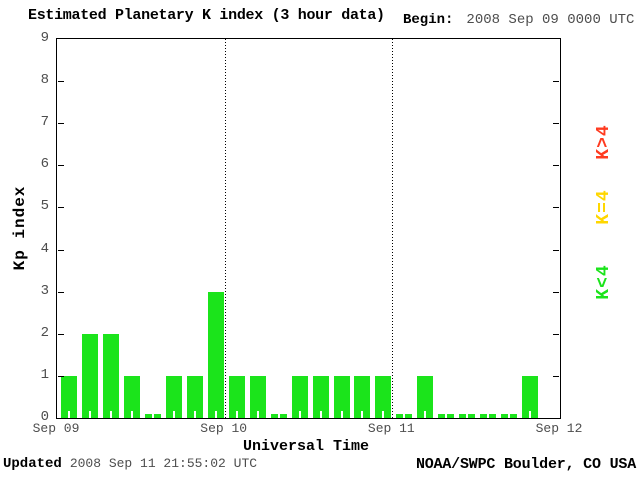 Image resolution: width=640 pixels, height=480 pixels. Describe the element at coordinates (224, 428) in the screenshot. I see `x-tick-label: Sep 10` at that location.